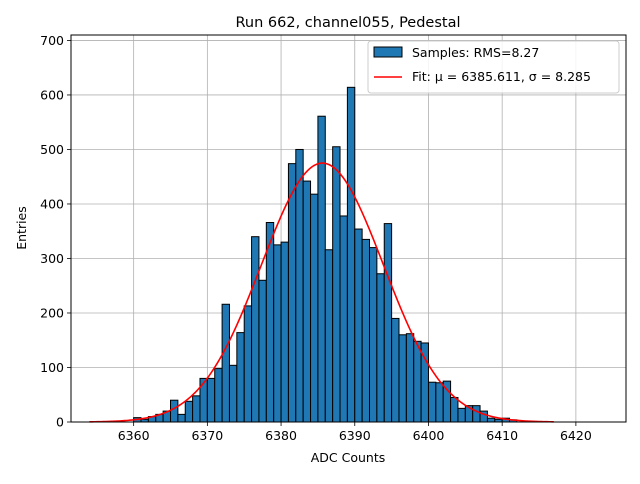 This screenshot has width=640, height=484. I want to click on x-tick-label: 6370, so click(207, 435).